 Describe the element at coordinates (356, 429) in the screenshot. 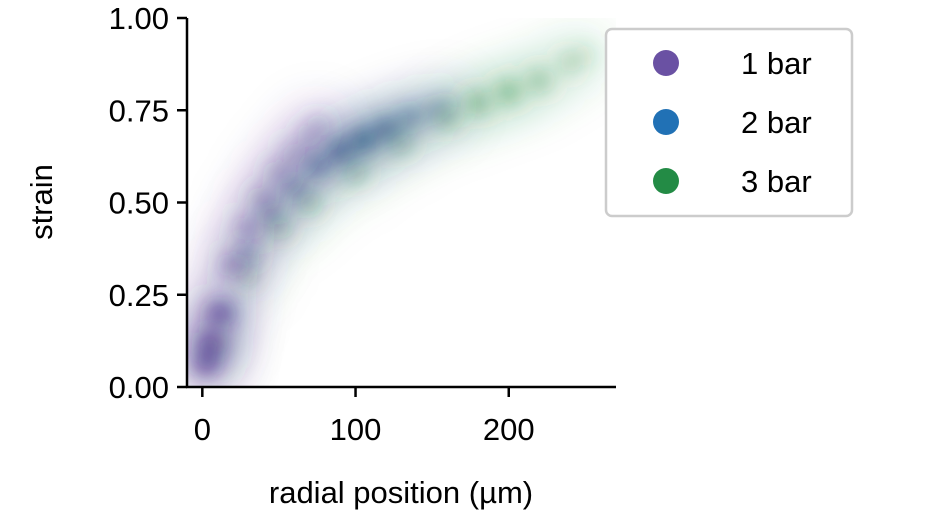

I see `x-tick-label: 100` at that location.